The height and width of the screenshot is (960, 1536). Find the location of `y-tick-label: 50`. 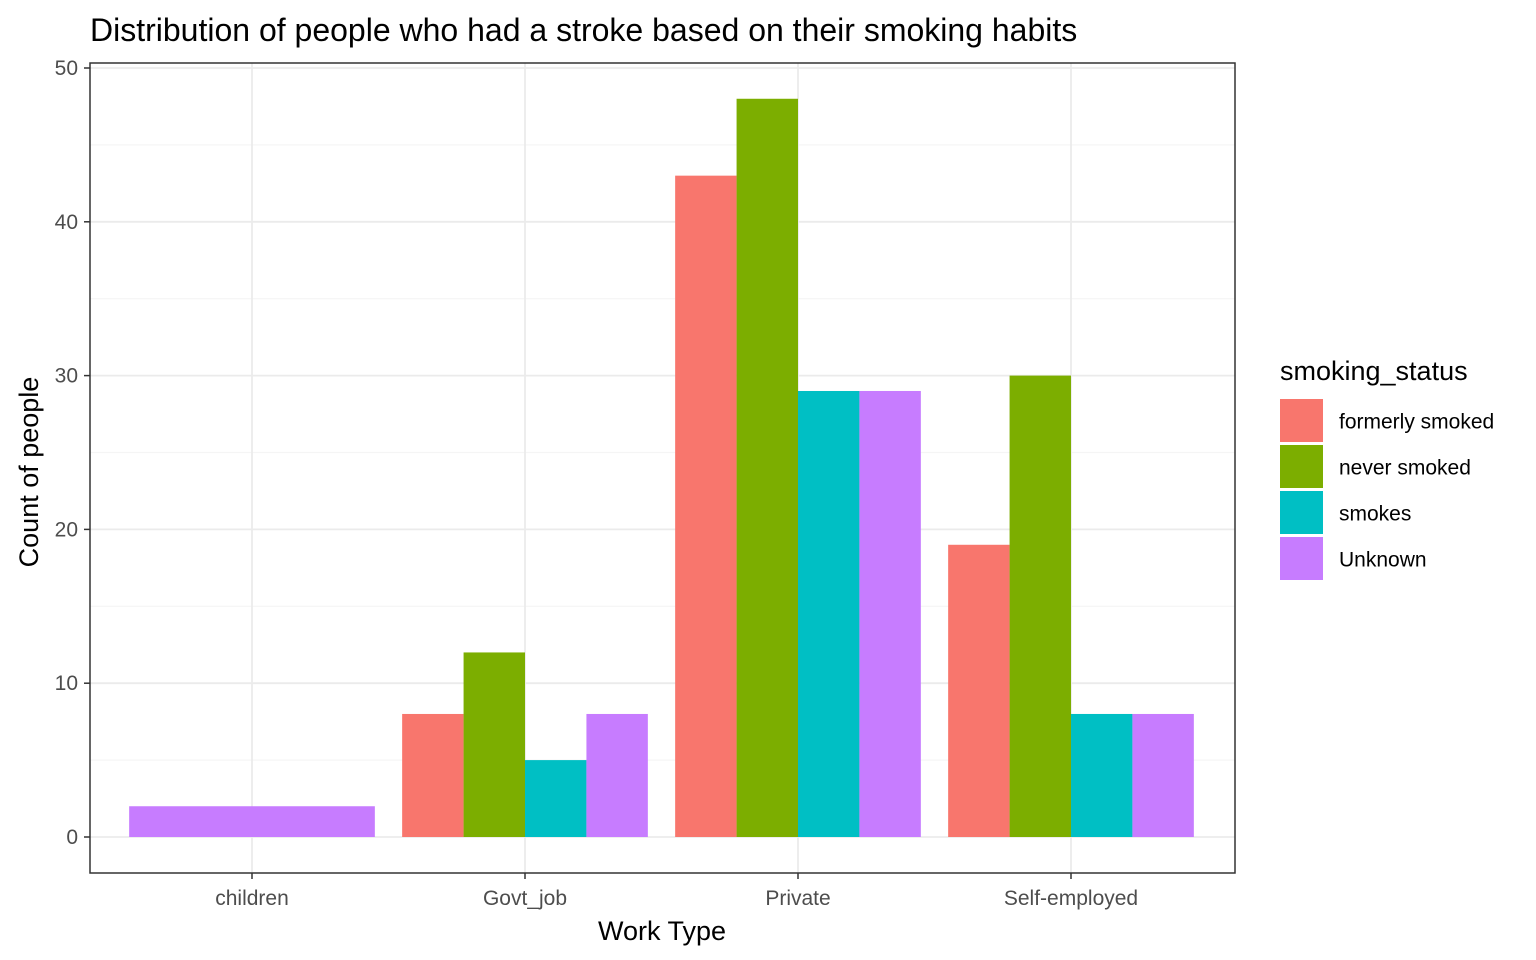

y-tick-label: 50 is located at coordinates (66, 68).